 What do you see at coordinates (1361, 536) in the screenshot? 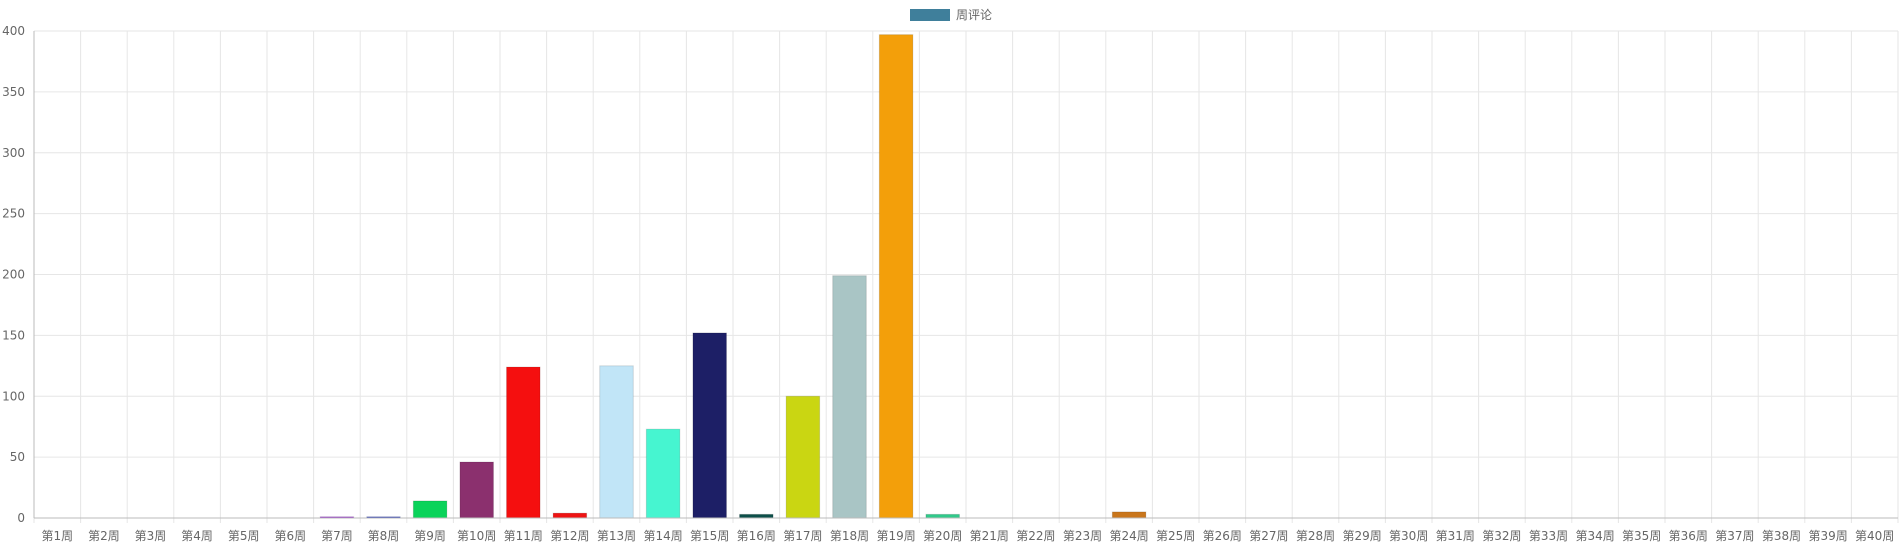
I see `x-tick-label: 第29周` at bounding box center [1361, 536].